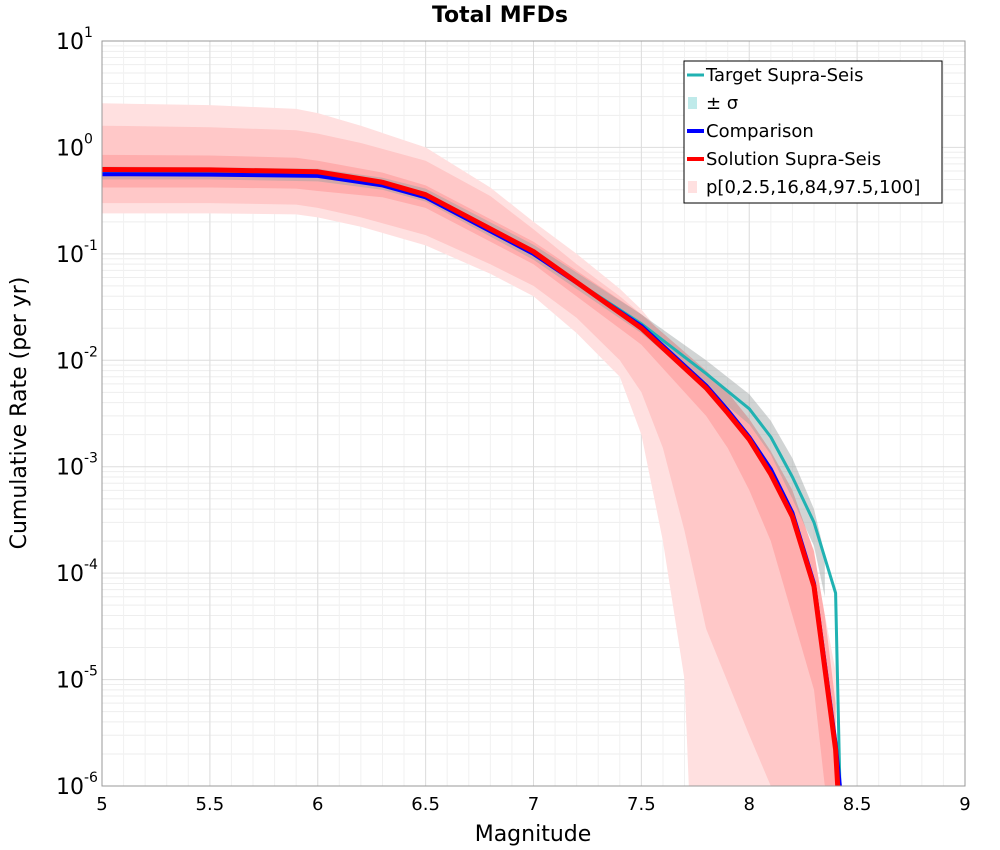  I want to click on x-tick-label: 7, so click(533, 804).